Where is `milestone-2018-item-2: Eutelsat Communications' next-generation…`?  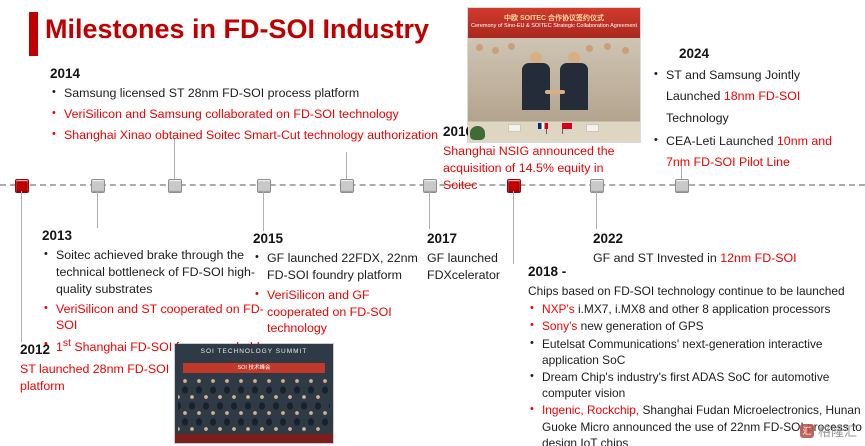
milestone-2018-item-2: Eutelsat Communications' next-generation… is located at coordinates (696, 352).